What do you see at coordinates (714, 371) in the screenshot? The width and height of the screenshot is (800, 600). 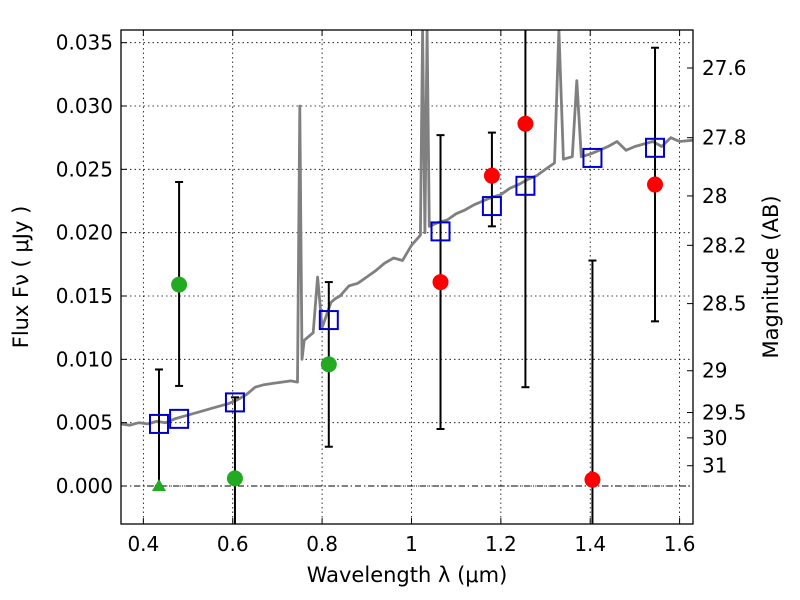 I see `mag-tick-label: 29` at bounding box center [714, 371].